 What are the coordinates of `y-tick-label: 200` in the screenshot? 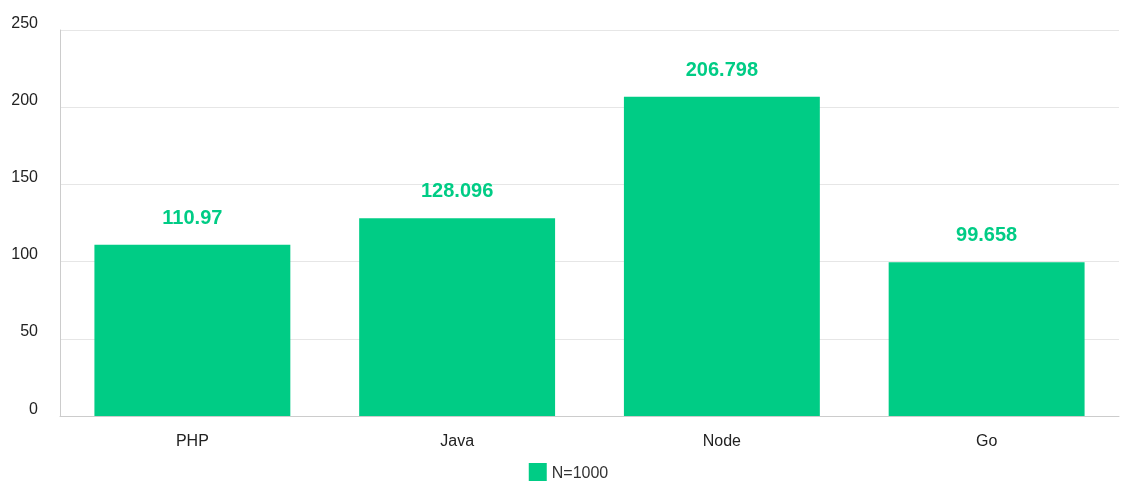 It's located at (25, 99).